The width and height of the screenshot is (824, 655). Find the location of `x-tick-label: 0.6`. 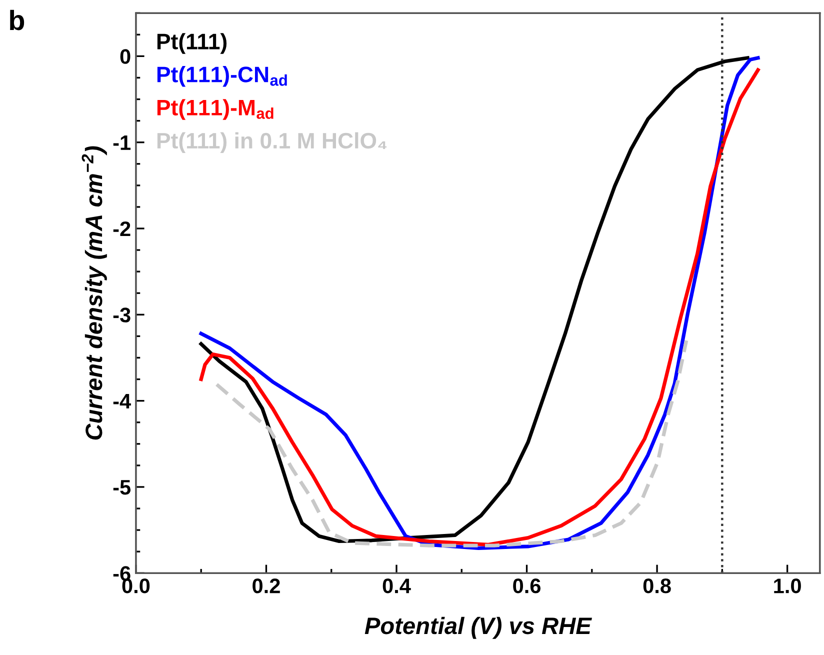

x-tick-label: 0.6 is located at coordinates (526, 586).